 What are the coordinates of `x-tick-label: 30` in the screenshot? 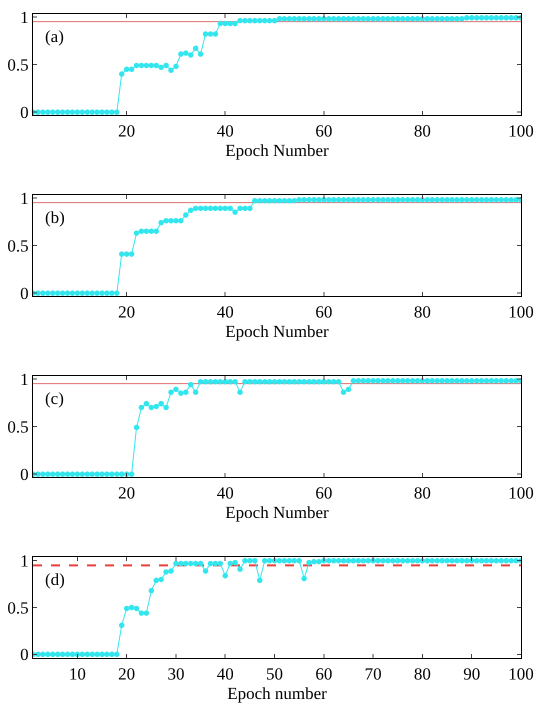 It's located at (175, 674).